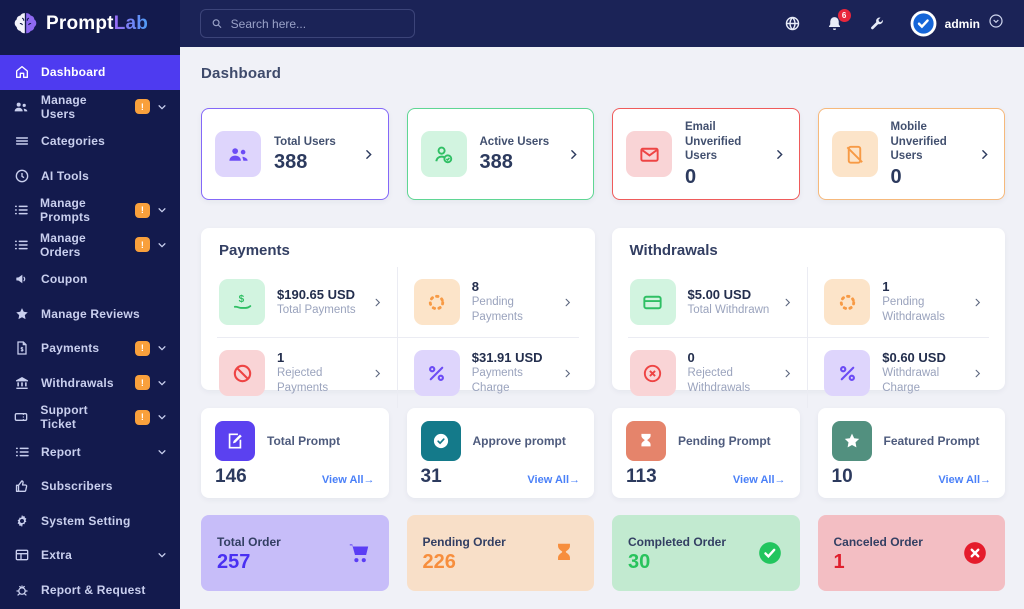  Describe the element at coordinates (847, 373) in the screenshot. I see `percent-icon` at that location.